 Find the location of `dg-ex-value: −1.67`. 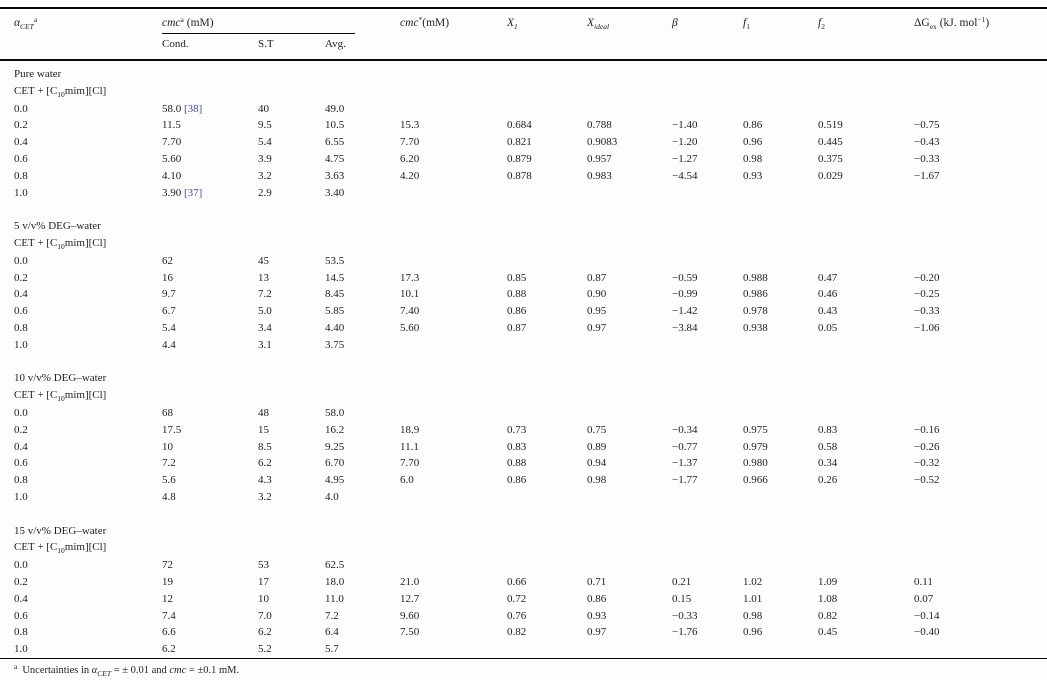

dg-ex-value: −1.67 is located at coordinates (927, 175).